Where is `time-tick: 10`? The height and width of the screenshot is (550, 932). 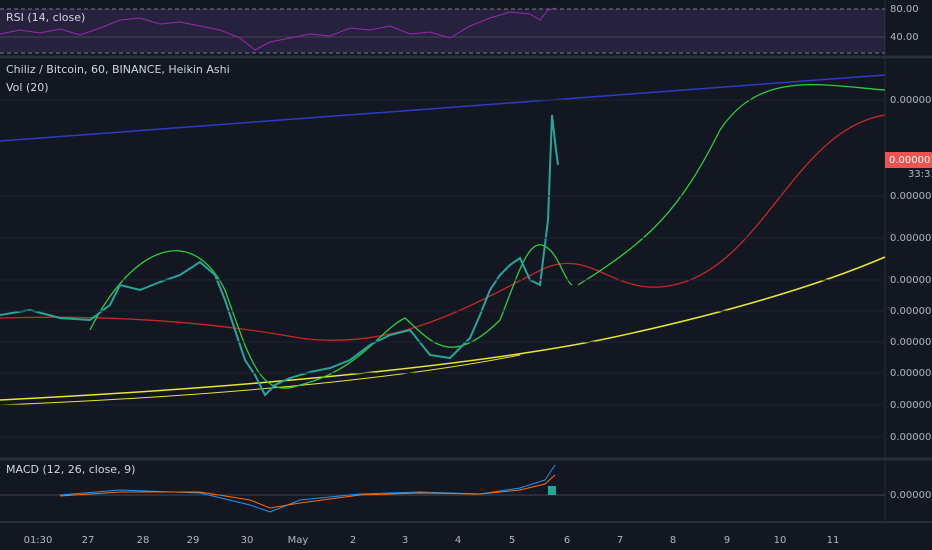 time-tick: 10 is located at coordinates (780, 540).